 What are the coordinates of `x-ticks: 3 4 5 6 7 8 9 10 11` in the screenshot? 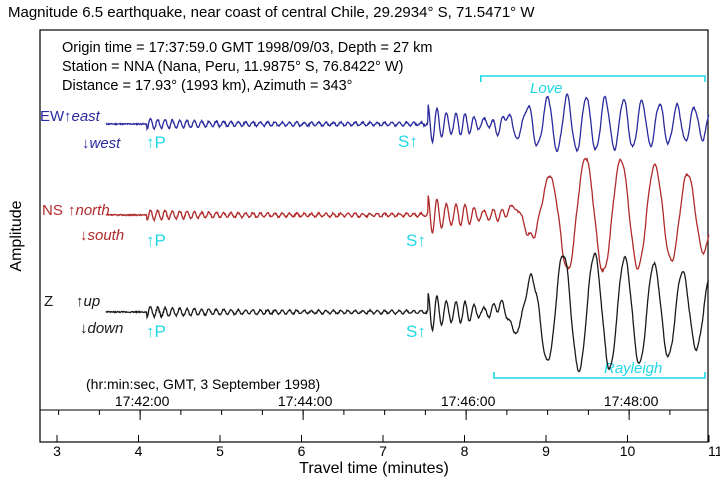 It's located at (386, 447).